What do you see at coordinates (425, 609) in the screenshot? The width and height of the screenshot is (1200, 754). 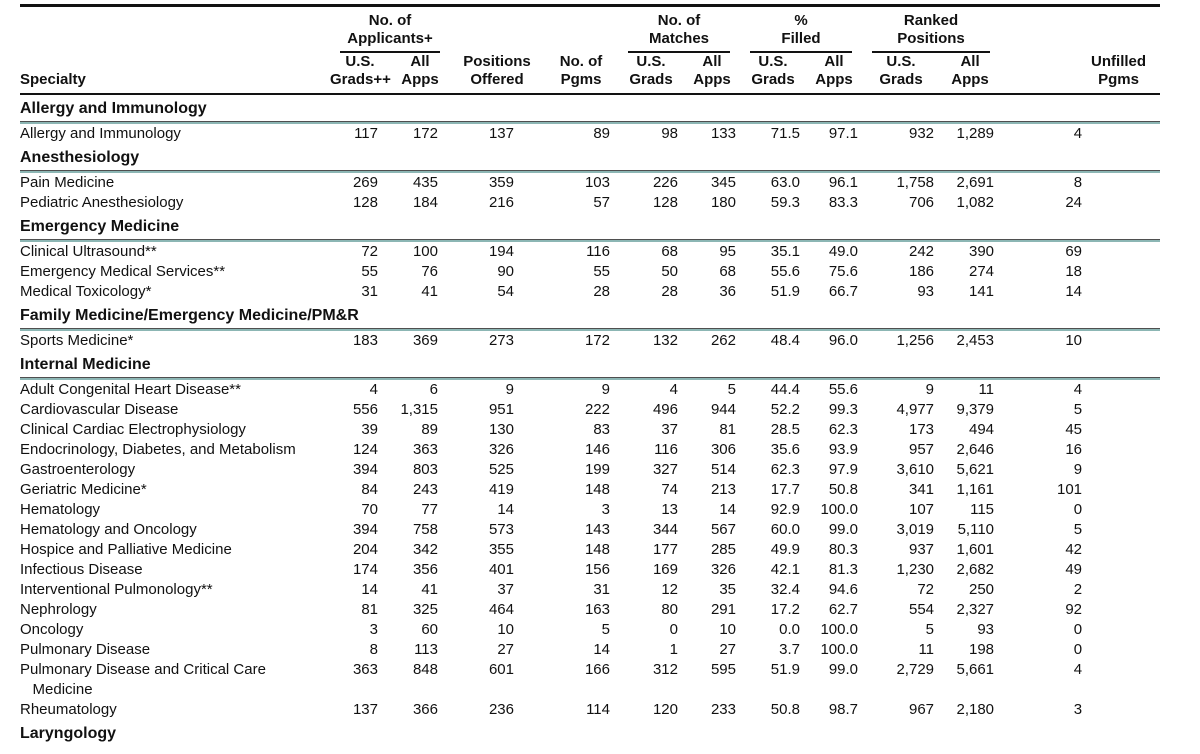 I see `value-cell: 325` at bounding box center [425, 609].